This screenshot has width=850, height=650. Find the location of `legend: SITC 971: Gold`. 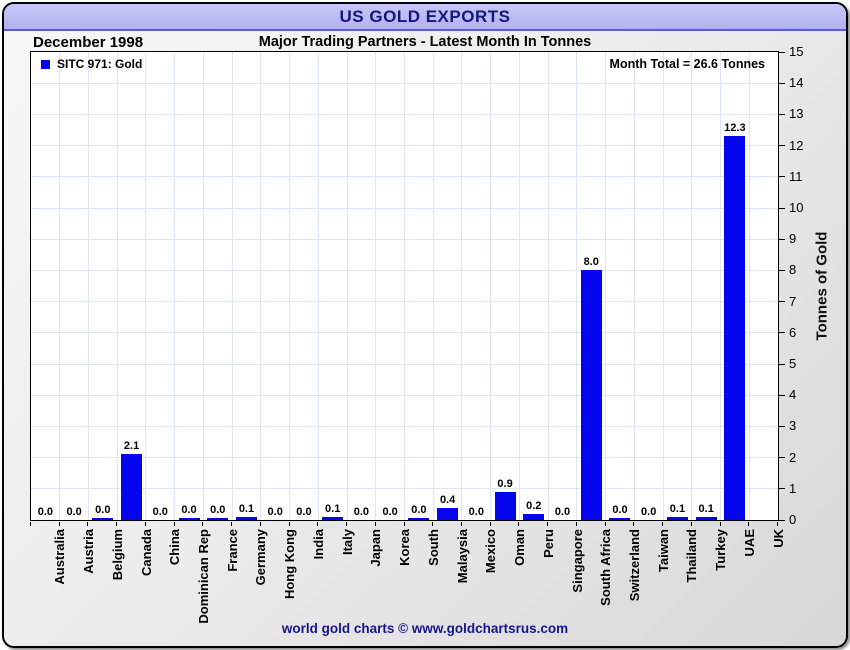

legend: SITC 971: Gold is located at coordinates (91, 64).